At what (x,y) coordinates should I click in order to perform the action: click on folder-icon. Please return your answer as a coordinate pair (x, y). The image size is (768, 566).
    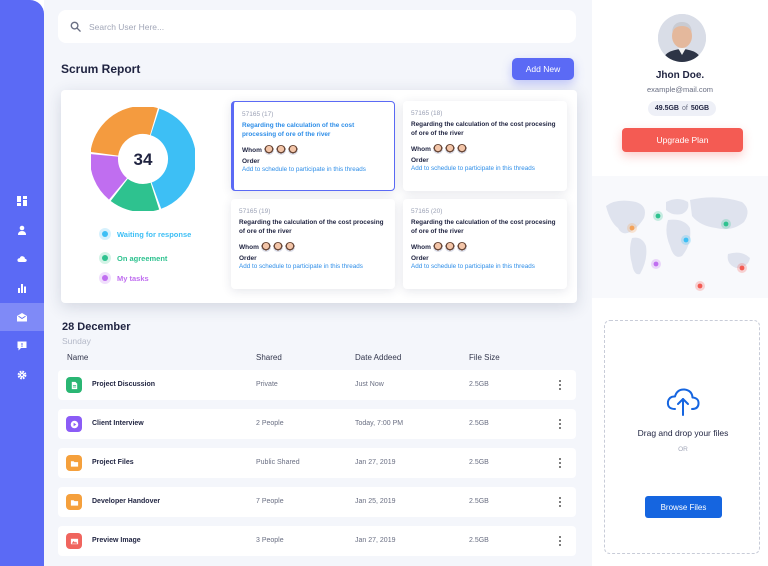
    Looking at the image, I should click on (74, 502).